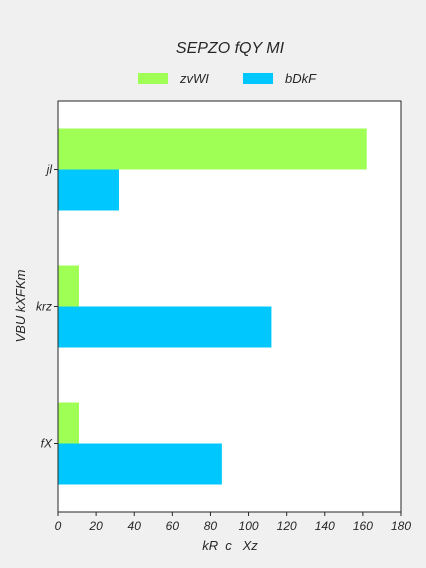  Describe the element at coordinates (301, 78) in the screenshot. I see `legend-label-series-1: bDkF` at that location.